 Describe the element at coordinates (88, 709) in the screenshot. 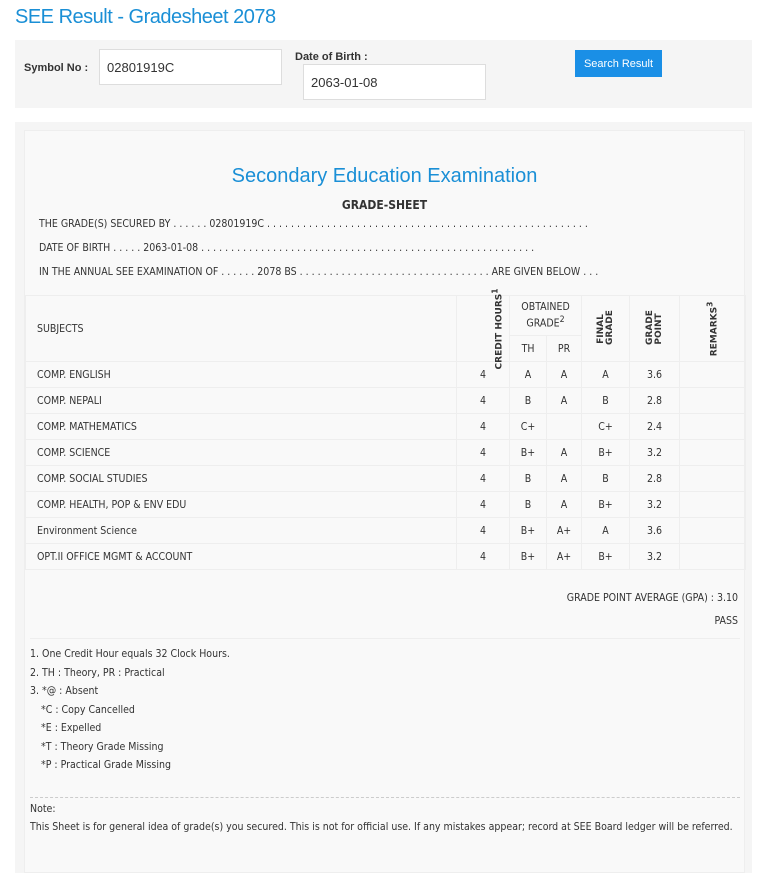

I see `footnote: *C : Copy Cancelled` at that location.